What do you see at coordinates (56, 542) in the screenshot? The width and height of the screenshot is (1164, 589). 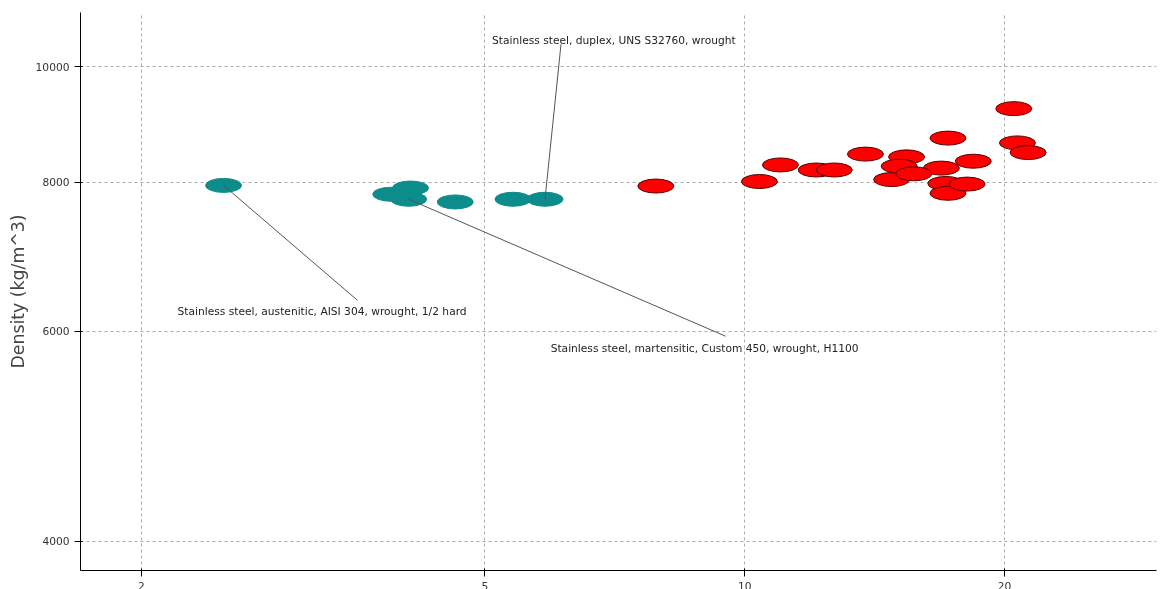 I see `y-tick-label: 4000` at bounding box center [56, 542].